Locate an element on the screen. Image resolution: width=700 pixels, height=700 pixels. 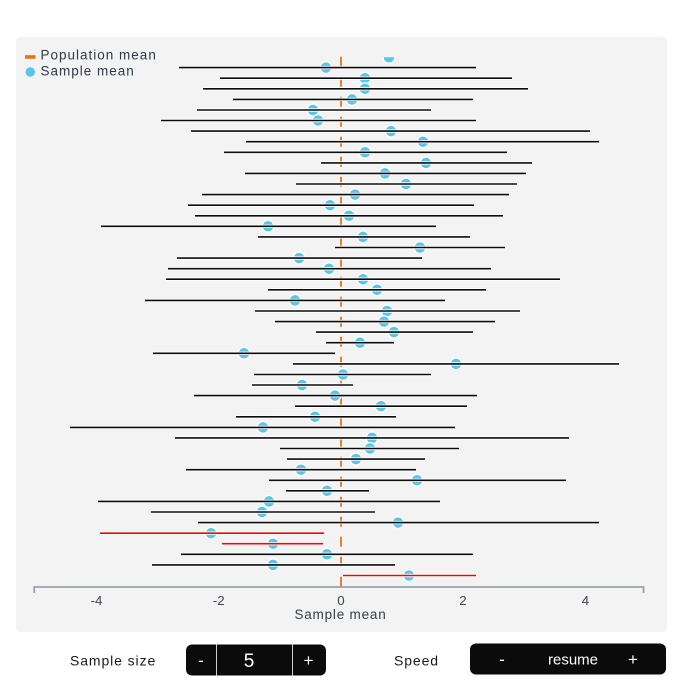
svg-text: 4 is located at coordinates (585, 600).